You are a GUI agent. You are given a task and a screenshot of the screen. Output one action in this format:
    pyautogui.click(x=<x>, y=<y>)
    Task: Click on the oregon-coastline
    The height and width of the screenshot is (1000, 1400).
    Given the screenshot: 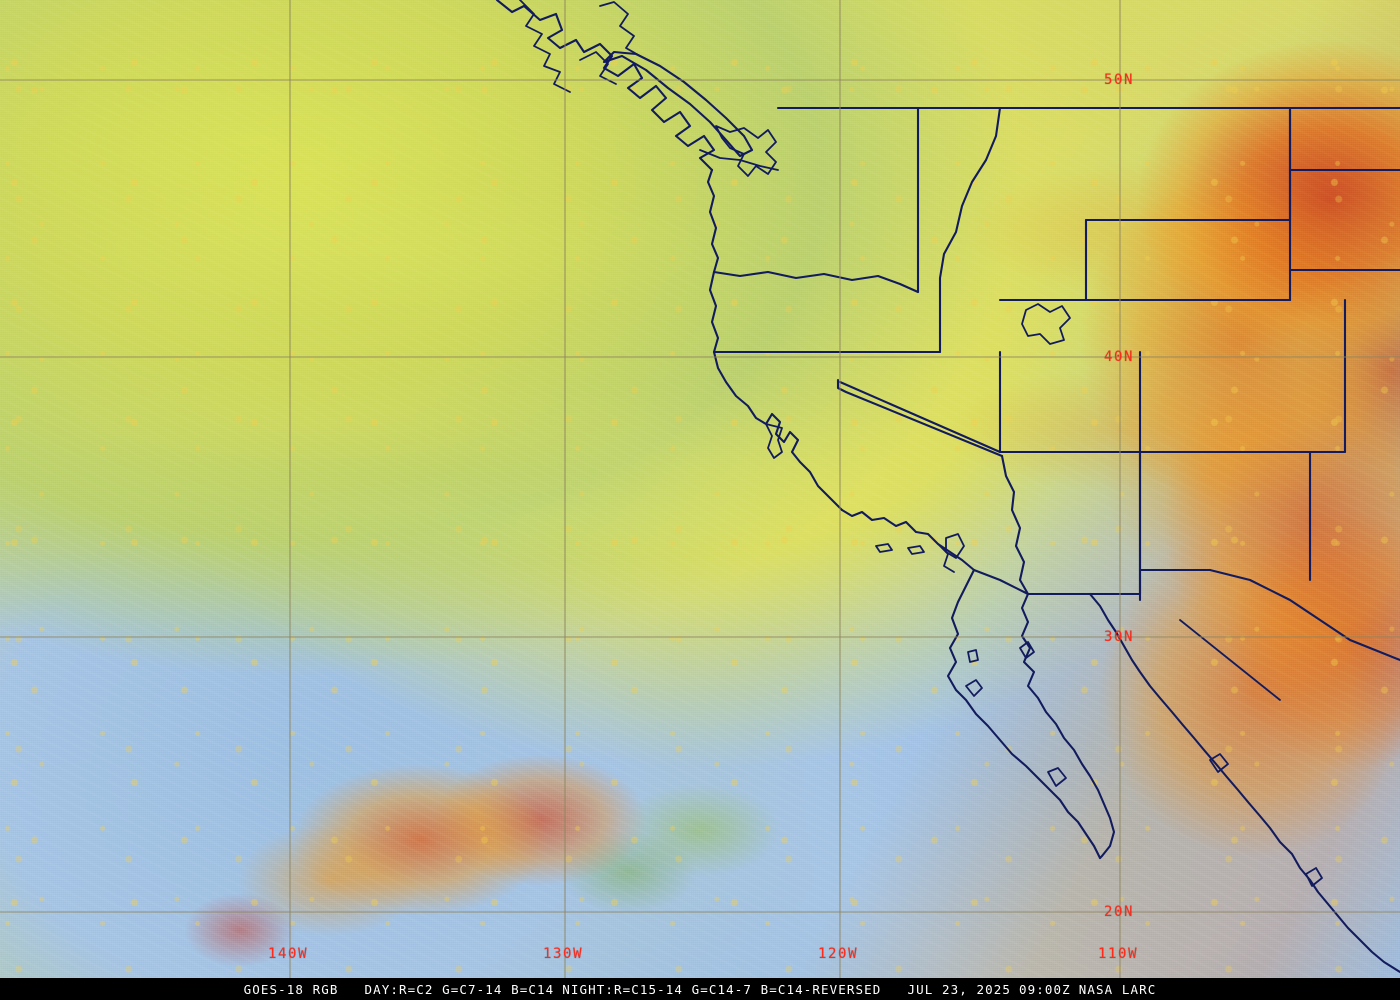 What is the action you would take?
    pyautogui.click(x=714, y=312)
    